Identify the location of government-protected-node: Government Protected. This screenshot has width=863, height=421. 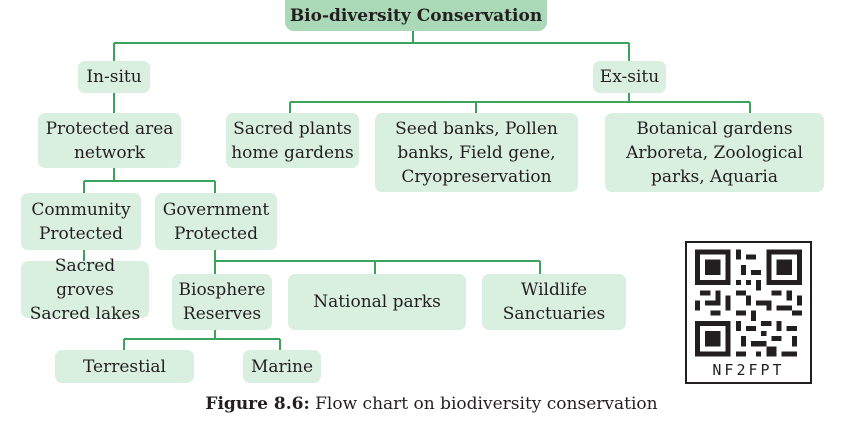
(216, 221).